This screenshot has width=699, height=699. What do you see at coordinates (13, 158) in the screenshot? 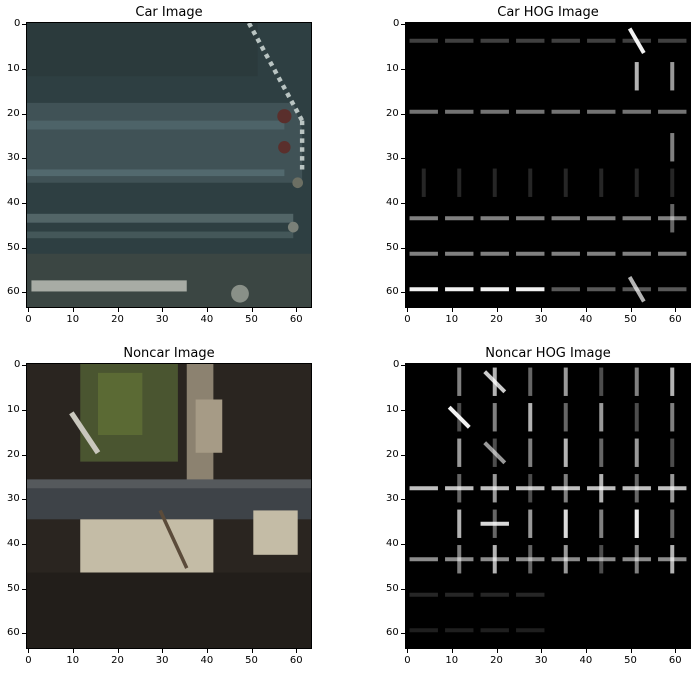
I see `y-tick-label: 30` at bounding box center [13, 158].